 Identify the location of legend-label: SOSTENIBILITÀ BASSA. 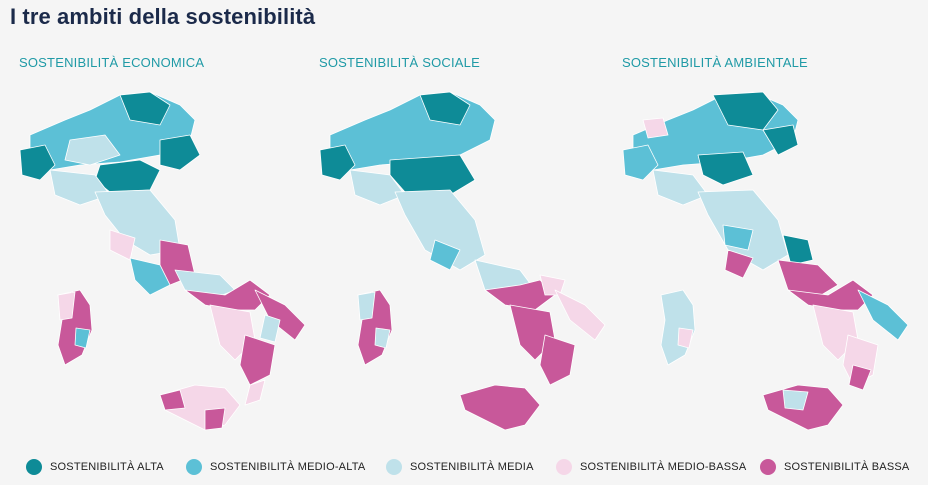
(847, 467).